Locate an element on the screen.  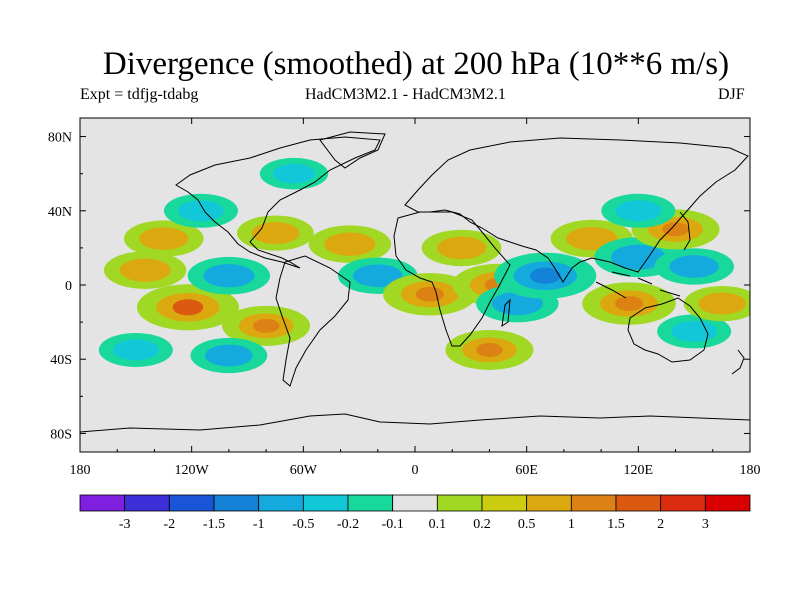
colorbar-label: 1 is located at coordinates (571, 524).